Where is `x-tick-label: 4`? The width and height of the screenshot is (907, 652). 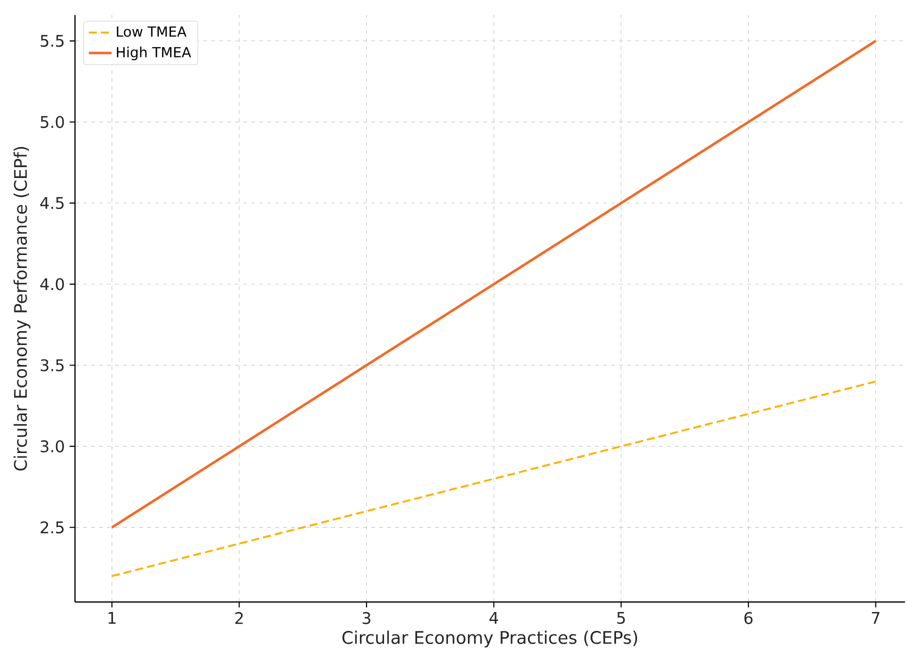 x-tick-label: 4 is located at coordinates (494, 618).